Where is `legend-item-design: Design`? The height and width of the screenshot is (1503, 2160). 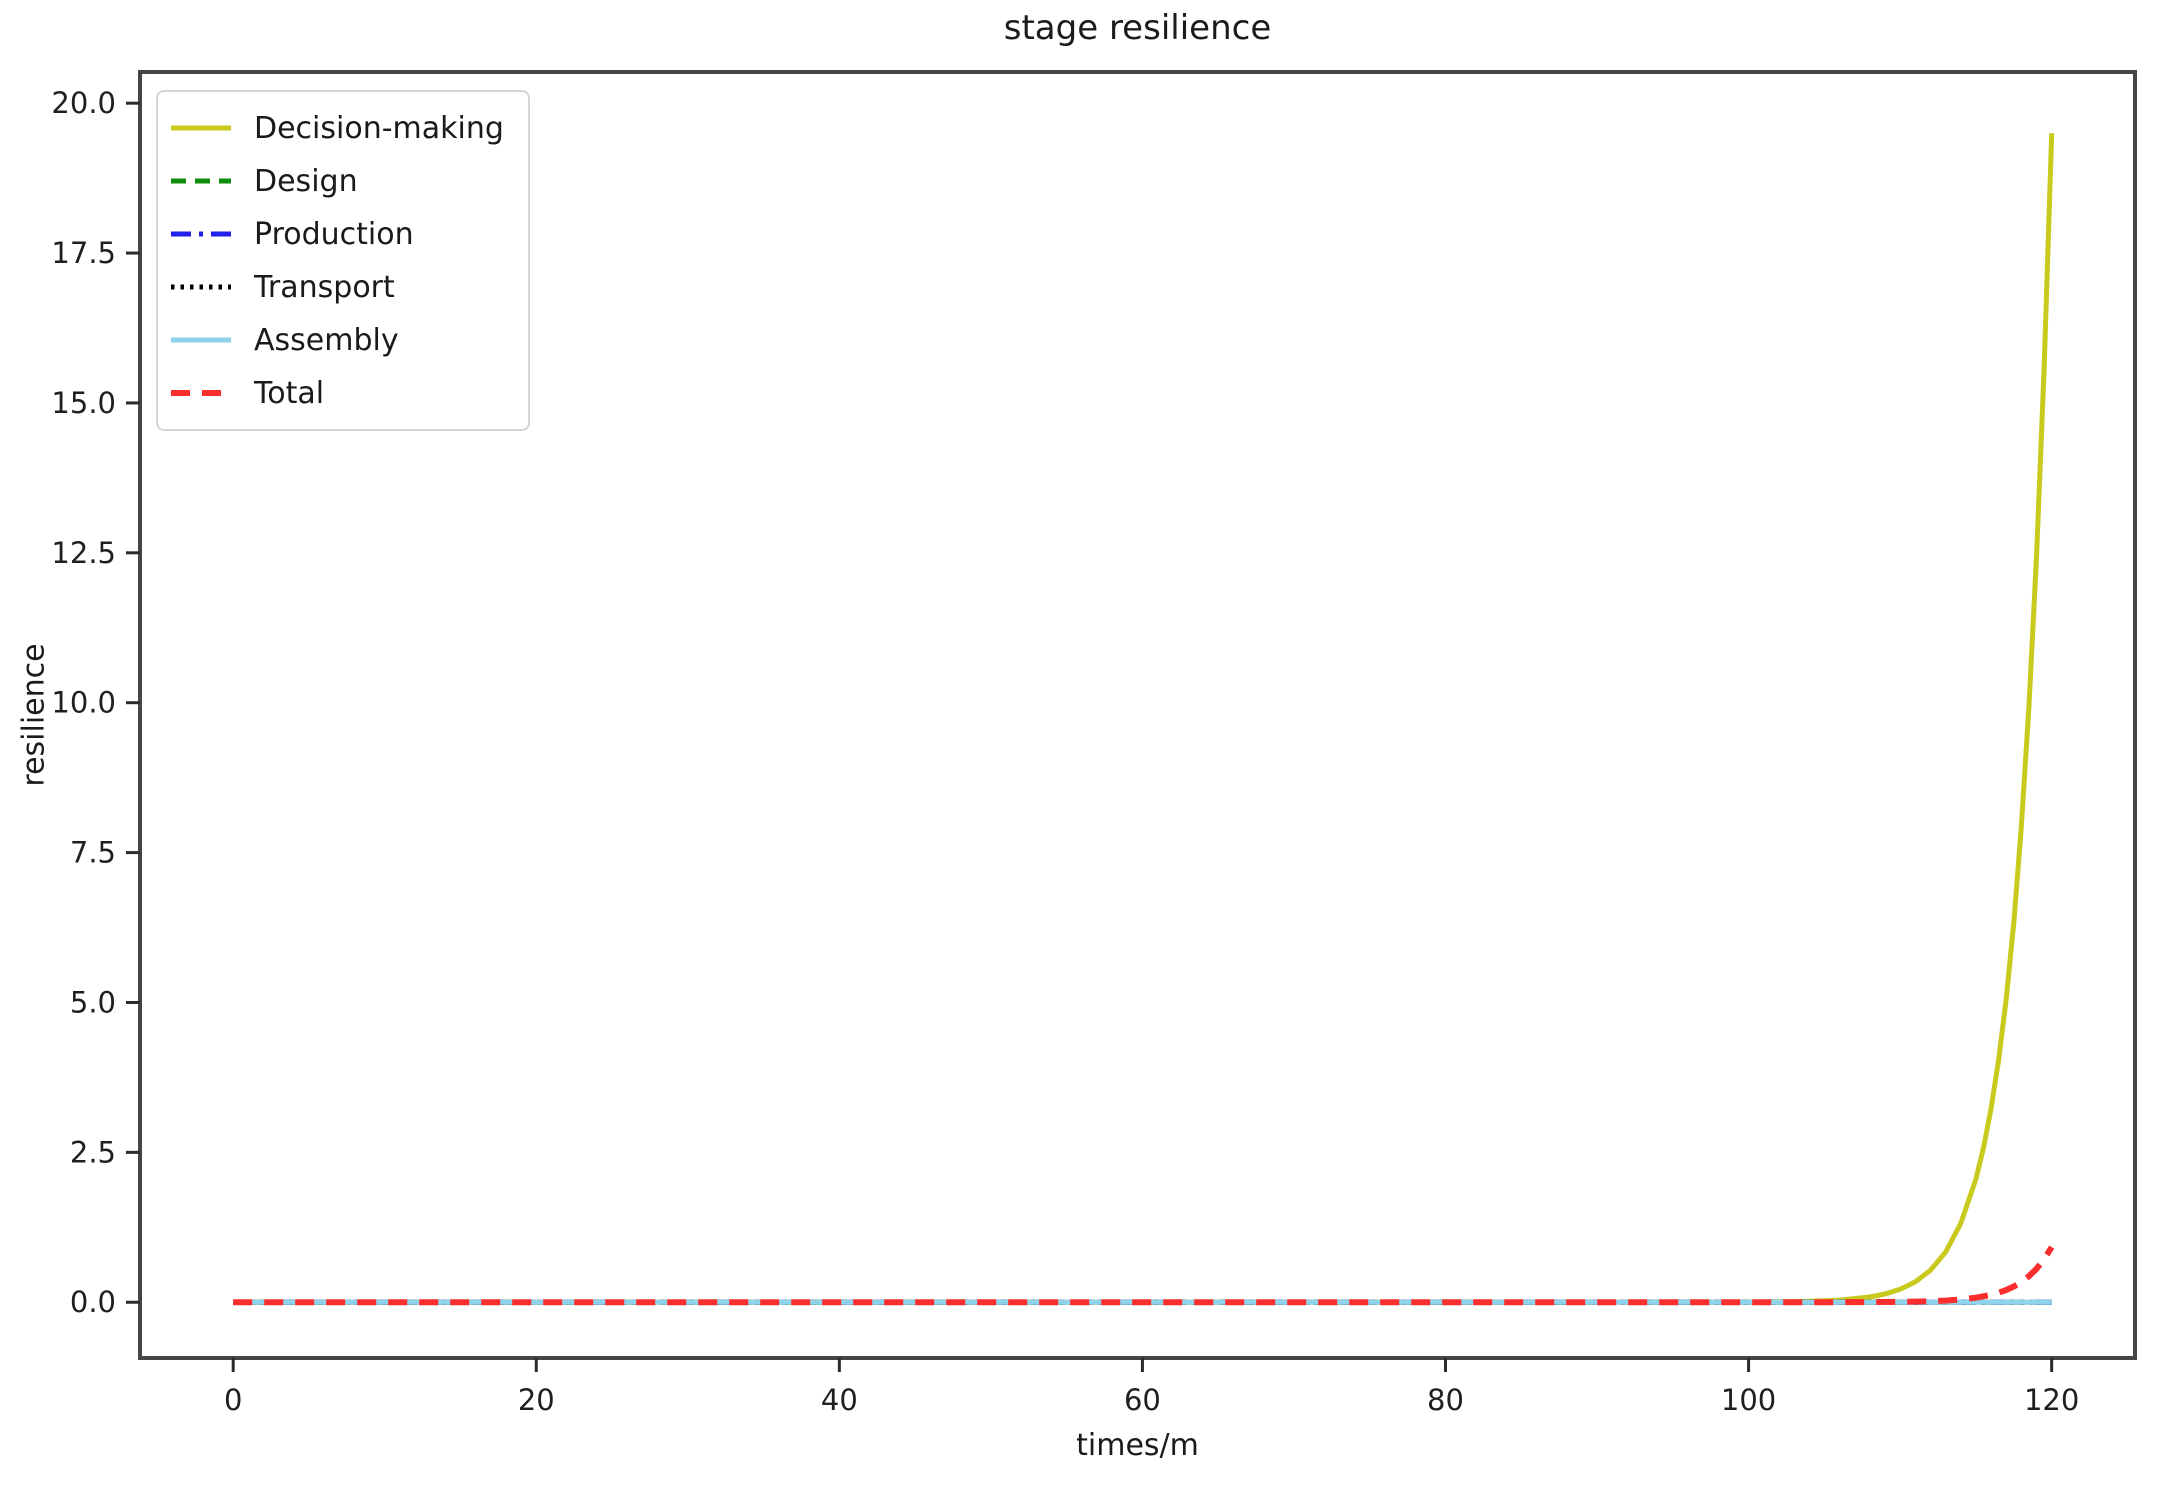
legend-item-design: Design is located at coordinates (337, 181).